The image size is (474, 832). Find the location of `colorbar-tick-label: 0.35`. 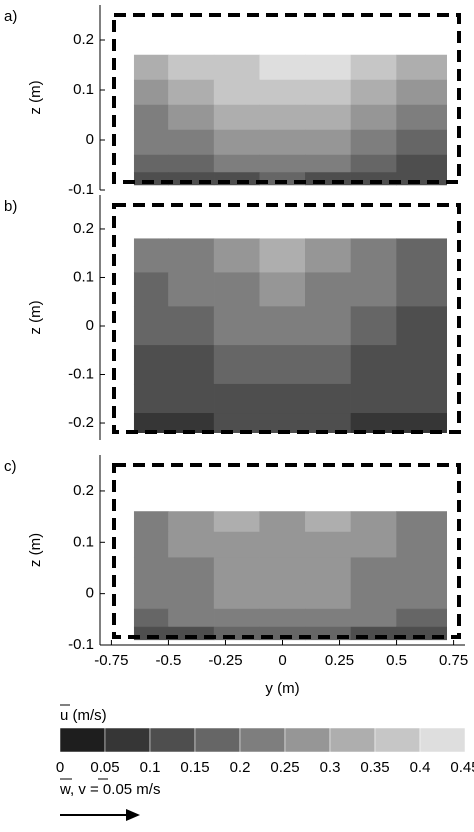

colorbar-tick-label: 0.35 is located at coordinates (374, 767).